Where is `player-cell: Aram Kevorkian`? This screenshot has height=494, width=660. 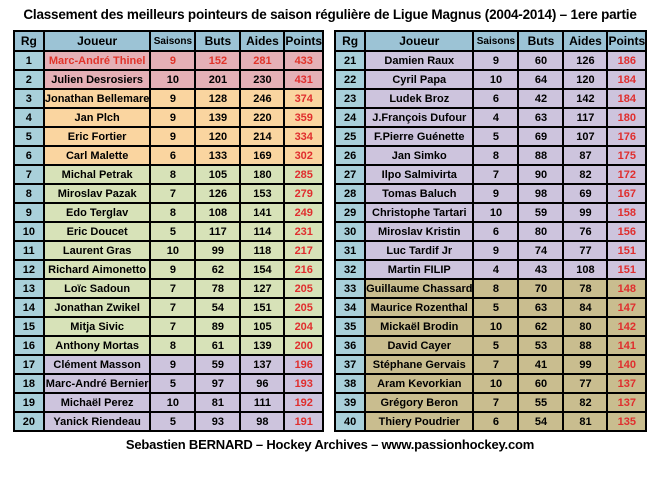
player-cell: Aram Kevorkian is located at coordinates (419, 383).